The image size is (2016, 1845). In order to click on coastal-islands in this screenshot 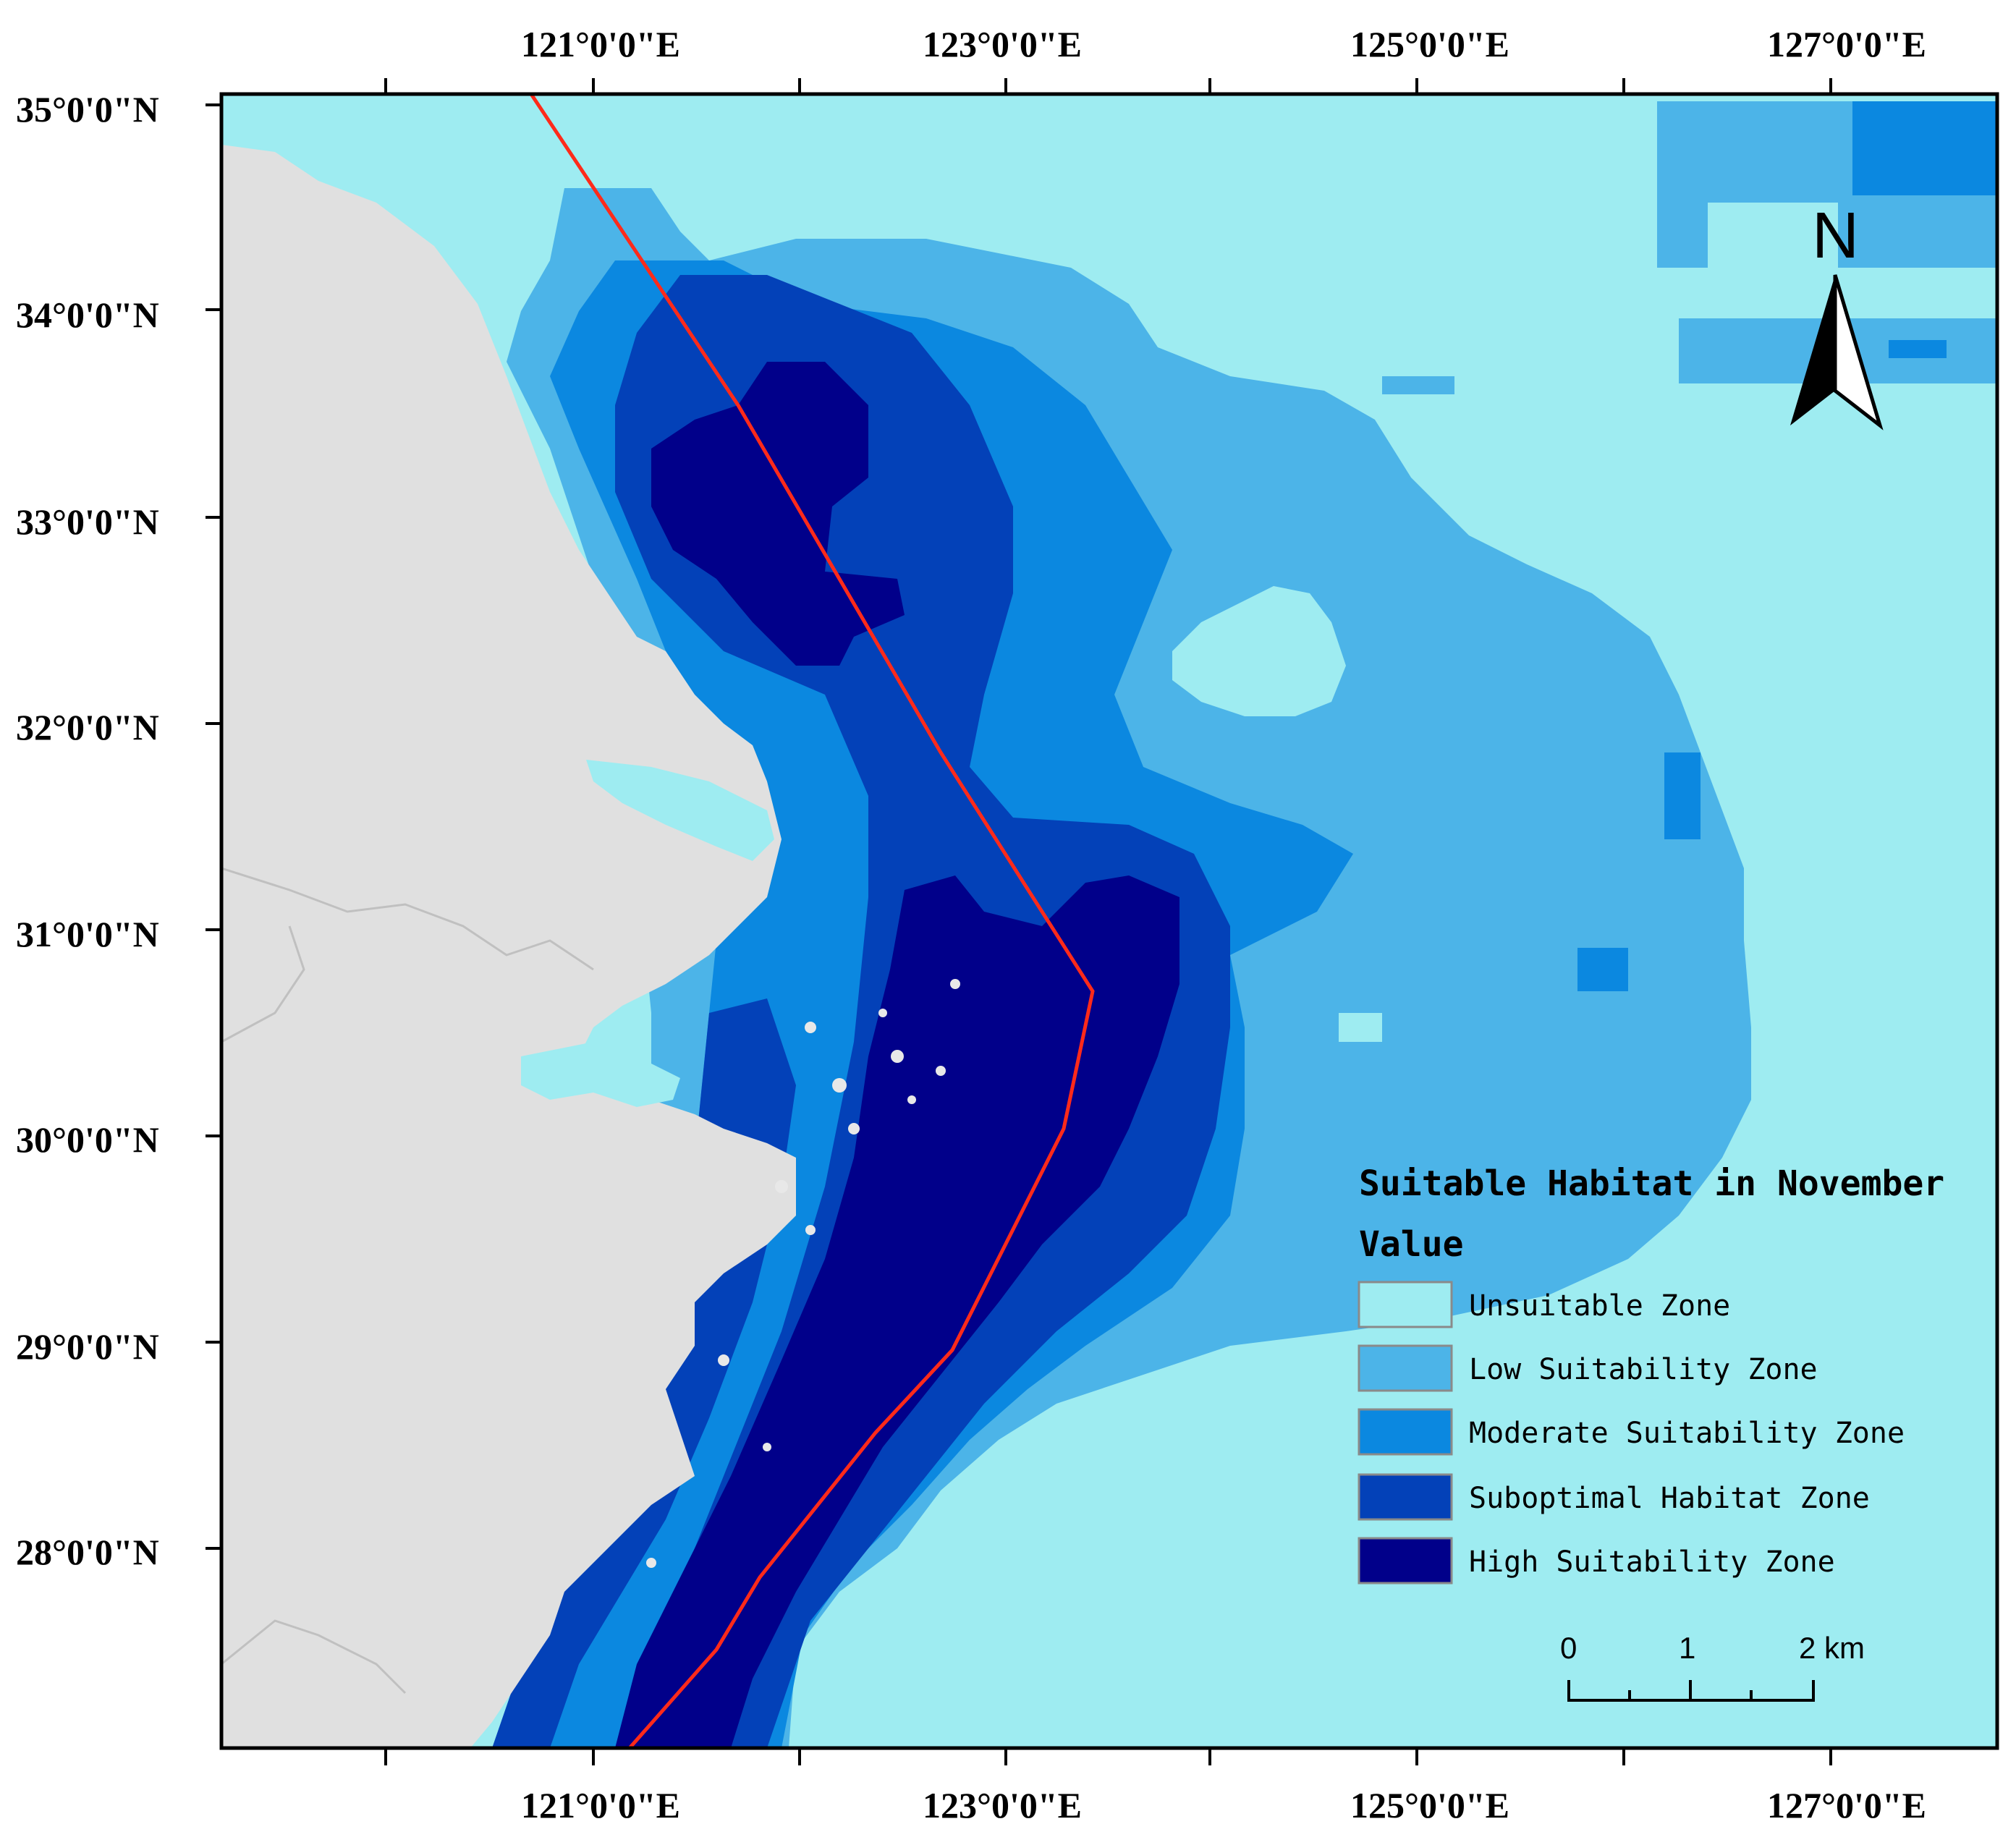, I will do `click(803, 1273)`.